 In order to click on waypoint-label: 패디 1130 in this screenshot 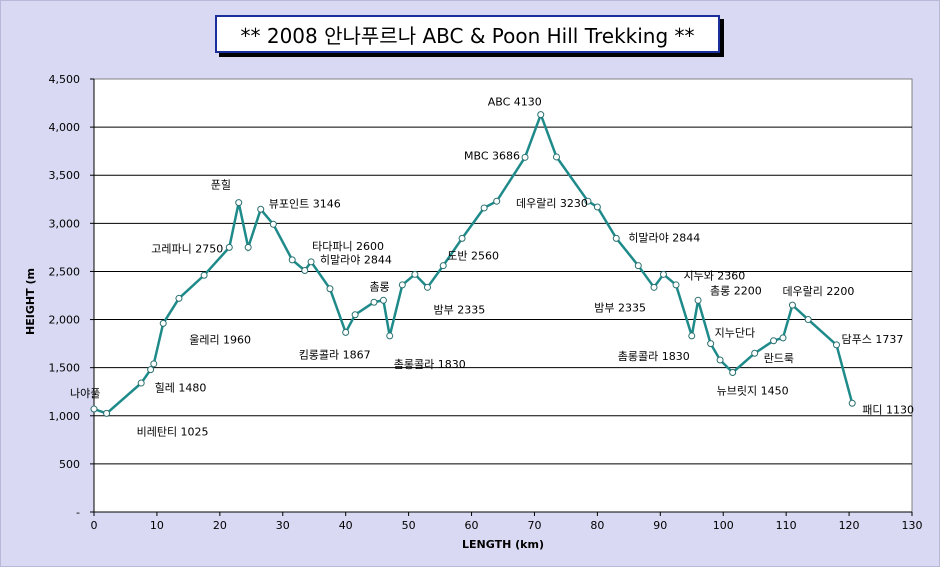, I will do `click(888, 409)`.